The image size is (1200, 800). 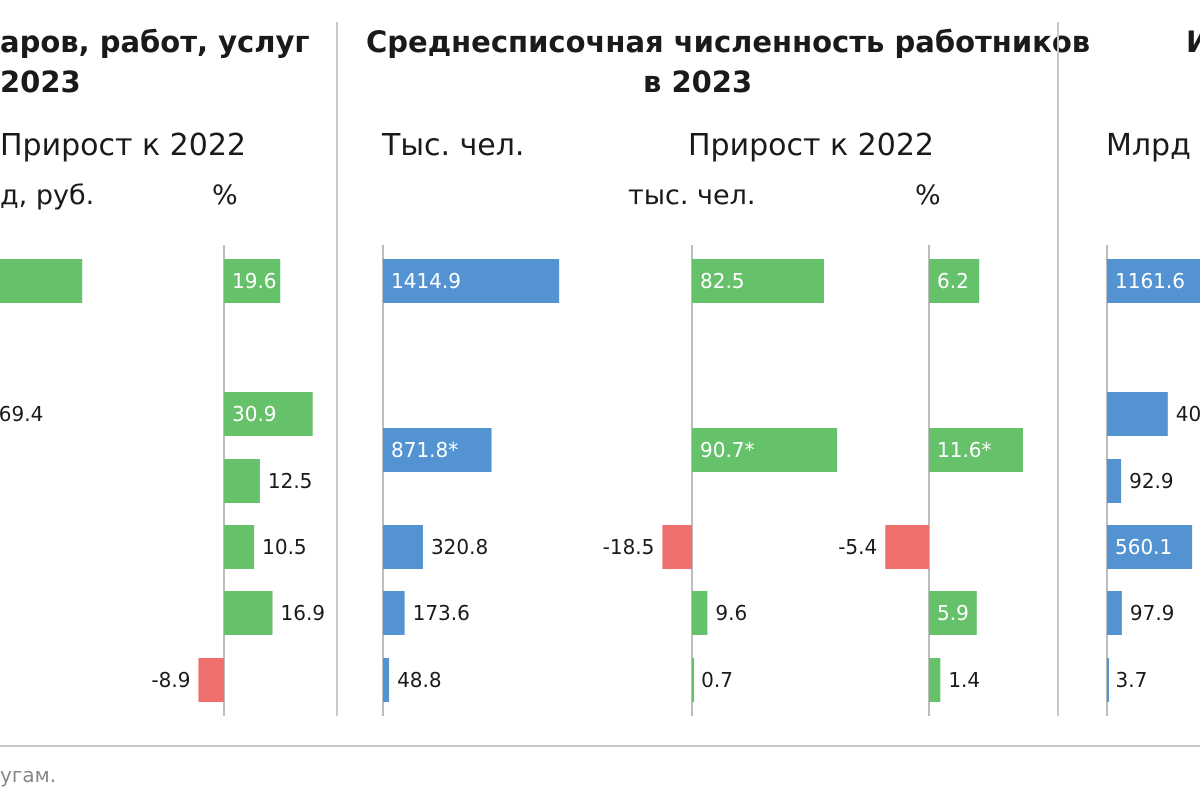 What do you see at coordinates (1150, 281) in the screenshot?
I see `data-label: 1161.6` at bounding box center [1150, 281].